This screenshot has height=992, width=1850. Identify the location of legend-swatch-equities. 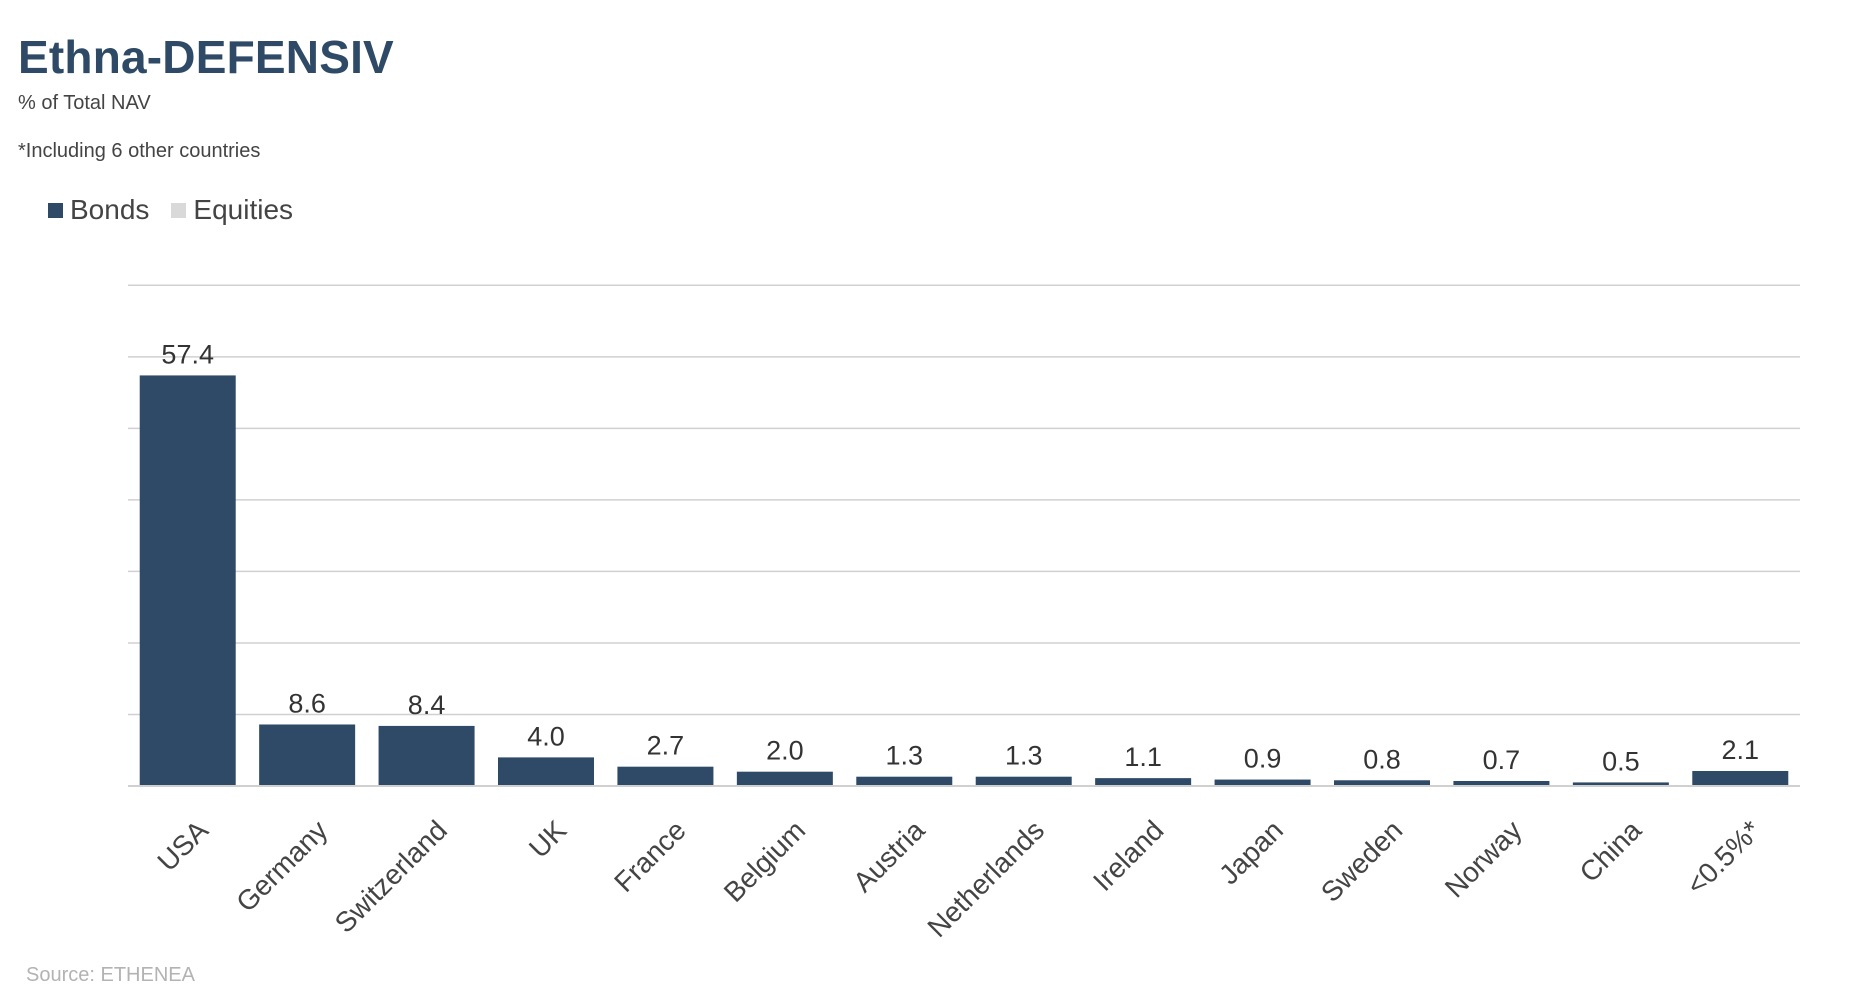
(179, 210).